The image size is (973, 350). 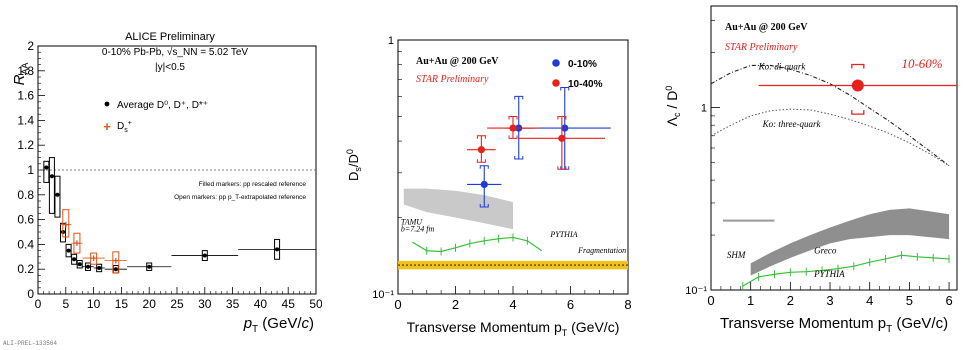 I want to click on x-tick-label: 35, so click(x=233, y=304).